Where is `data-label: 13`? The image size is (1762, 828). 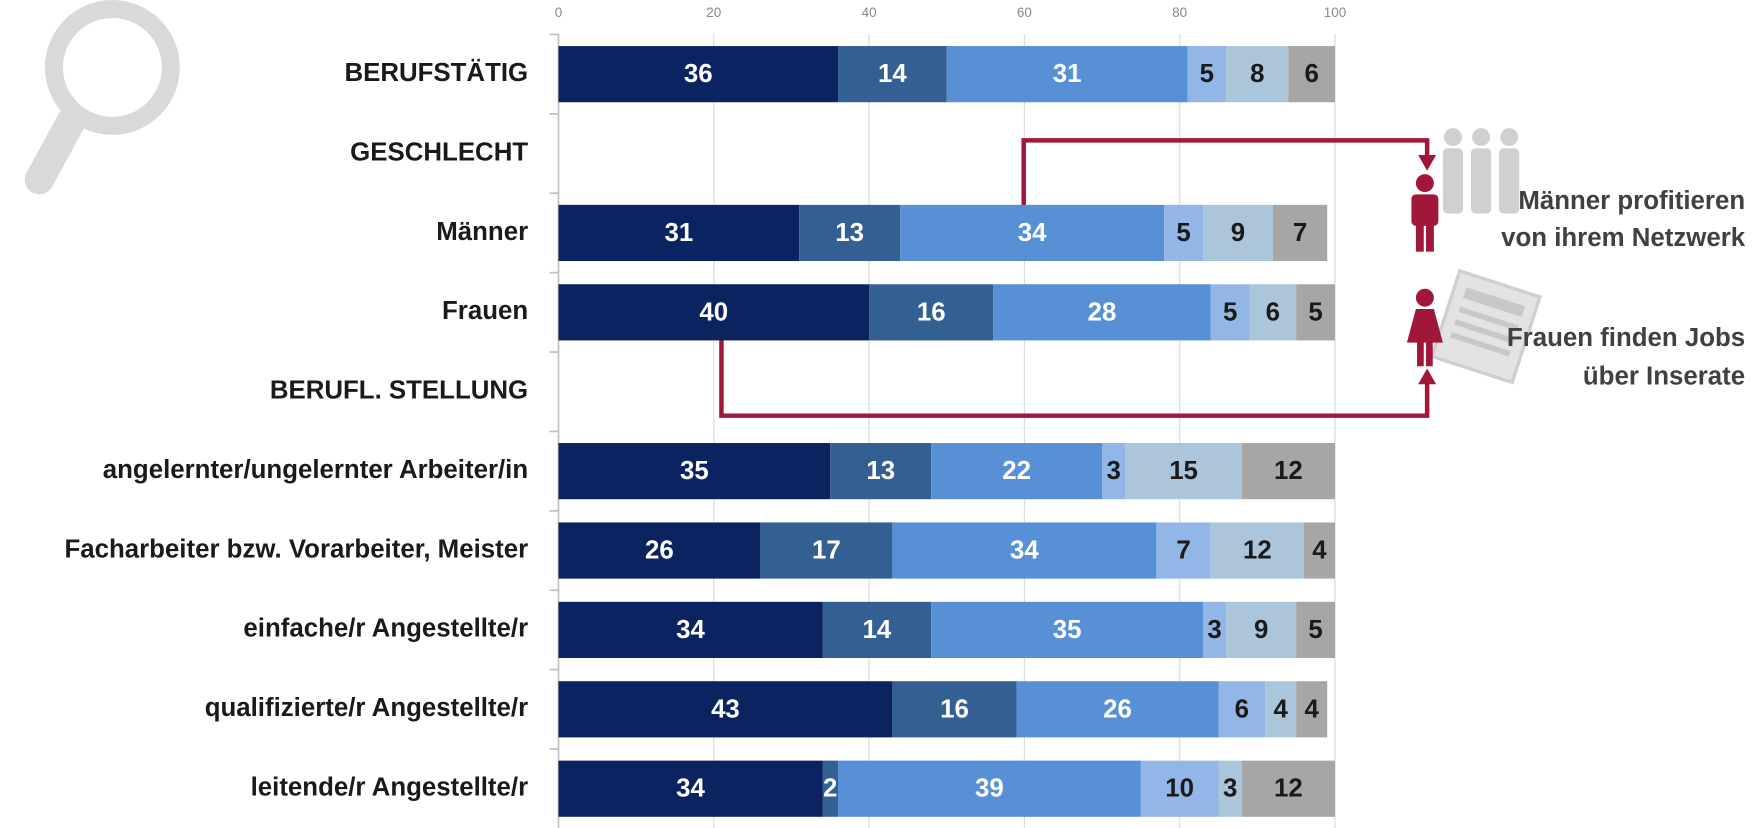 data-label: 13 is located at coordinates (880, 471).